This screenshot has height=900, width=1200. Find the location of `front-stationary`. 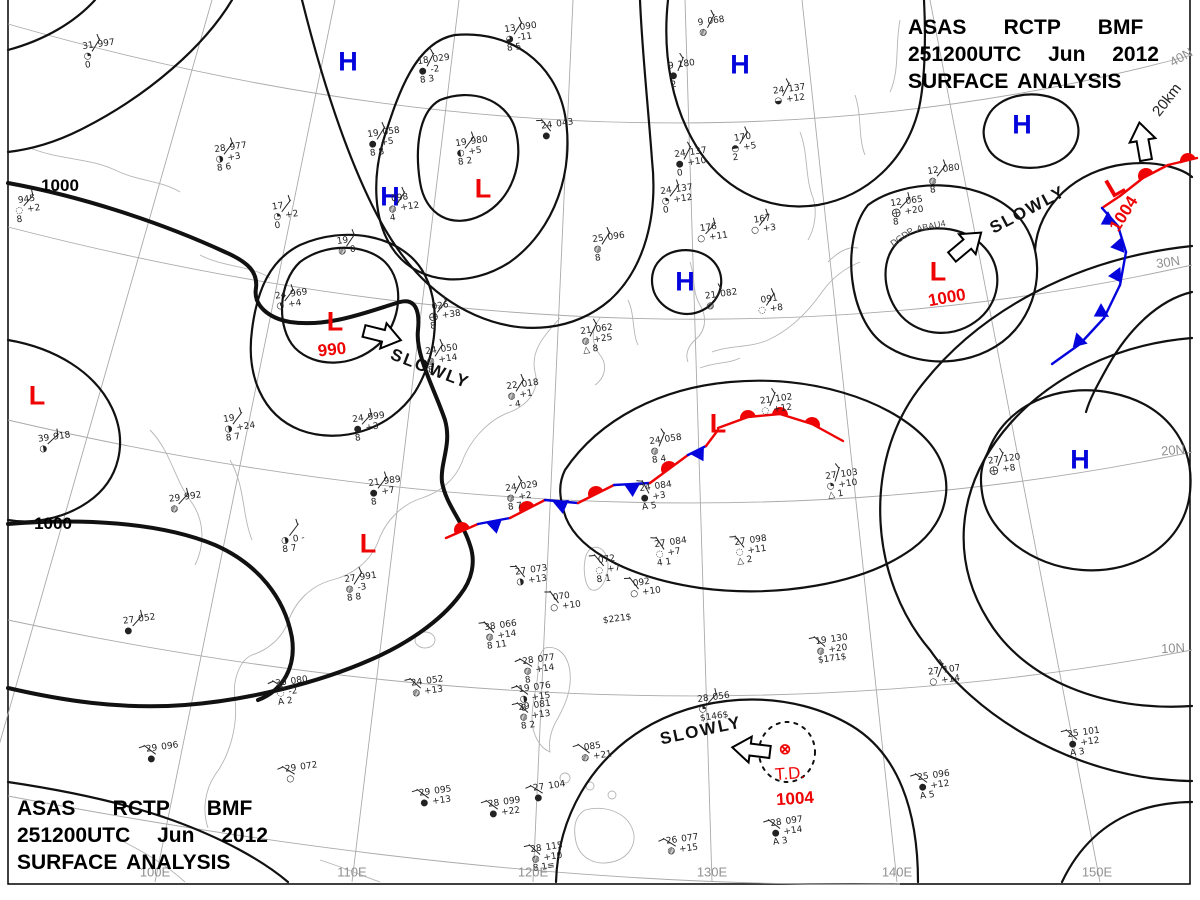

front-stationary is located at coordinates (582, 484).